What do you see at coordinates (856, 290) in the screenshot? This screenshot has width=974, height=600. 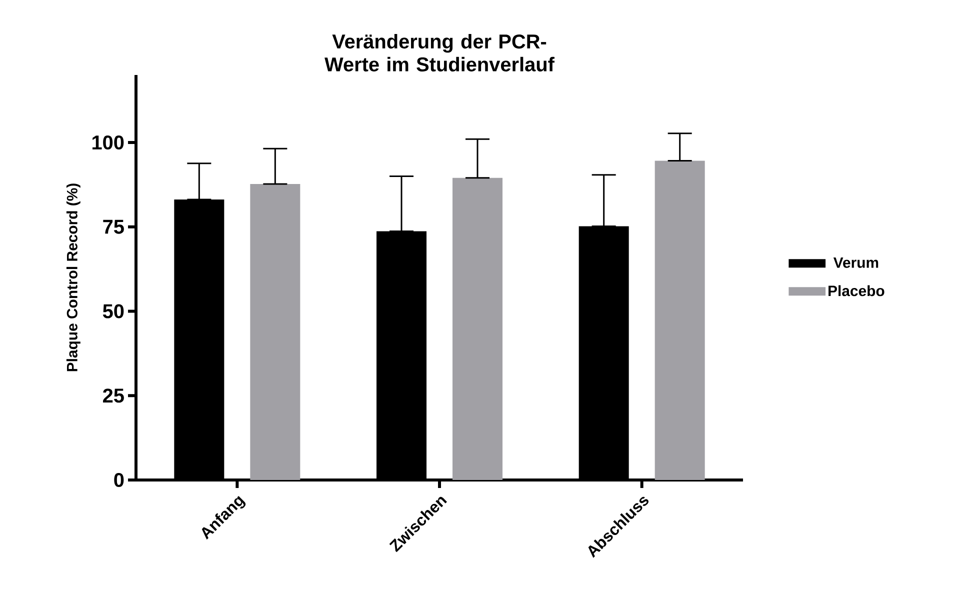 I see `legend-label: Placebo` at bounding box center [856, 290].